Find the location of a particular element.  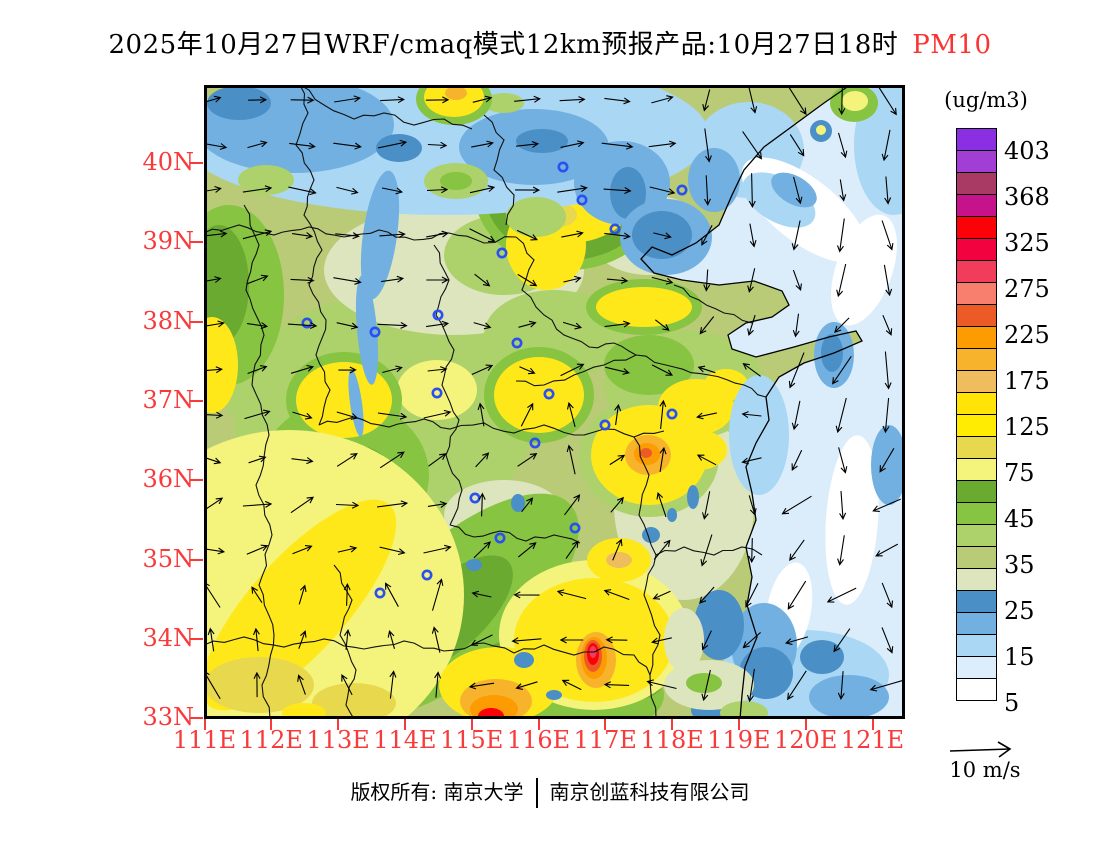

wind-scale-arrow is located at coordinates (980, 749).